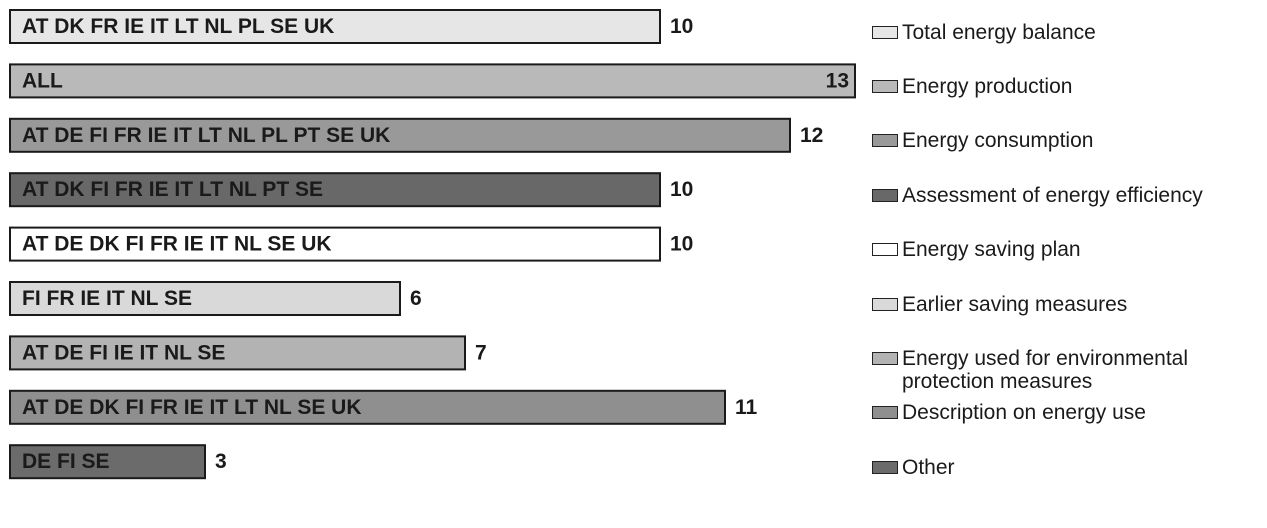 The width and height of the screenshot is (1267, 528). What do you see at coordinates (998, 141) in the screenshot?
I see `legend-label: Energy consumption` at bounding box center [998, 141].